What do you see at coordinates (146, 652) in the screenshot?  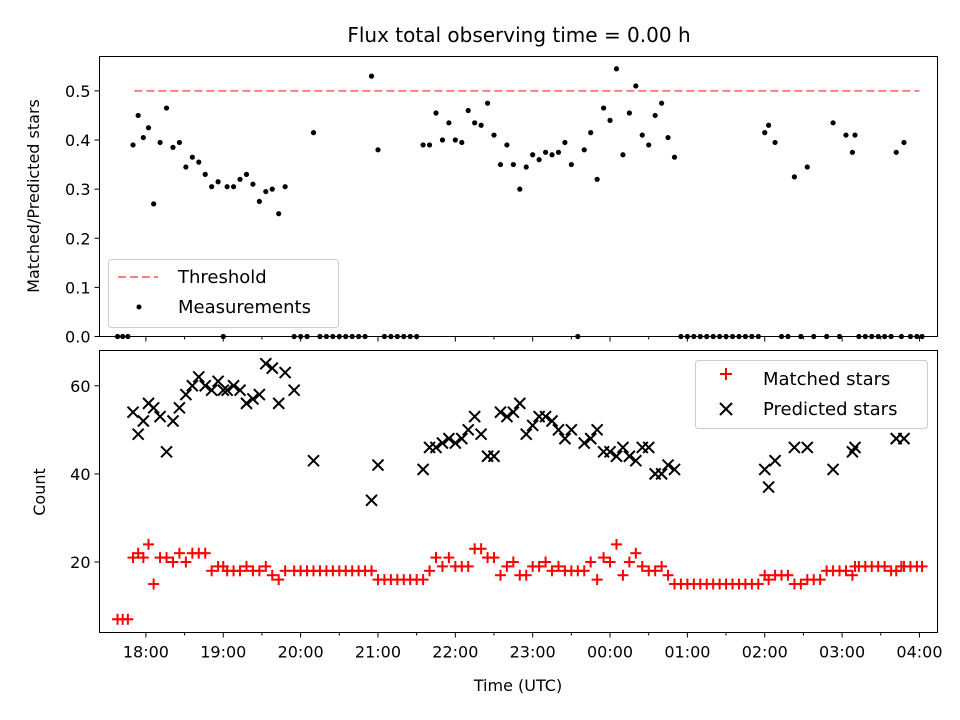 I see `x-tick-label: 18:00` at bounding box center [146, 652].